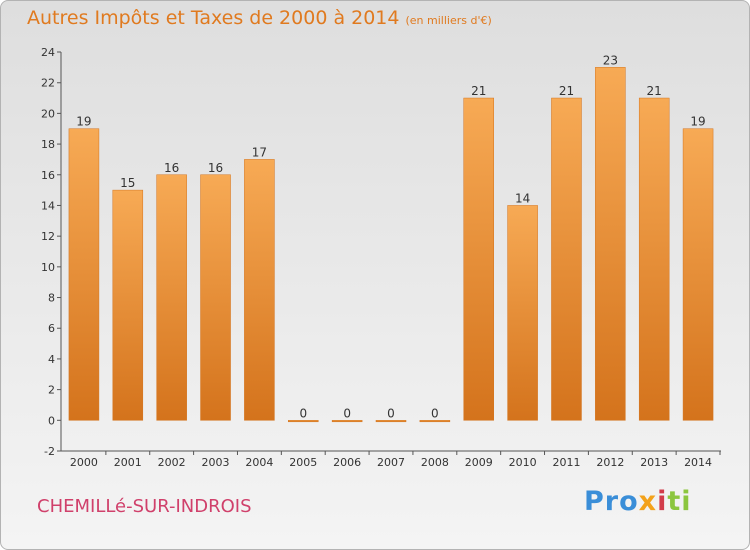 The height and width of the screenshot is (550, 750). Describe the element at coordinates (662, 501) in the screenshot. I see `logo-part-3: i` at that location.